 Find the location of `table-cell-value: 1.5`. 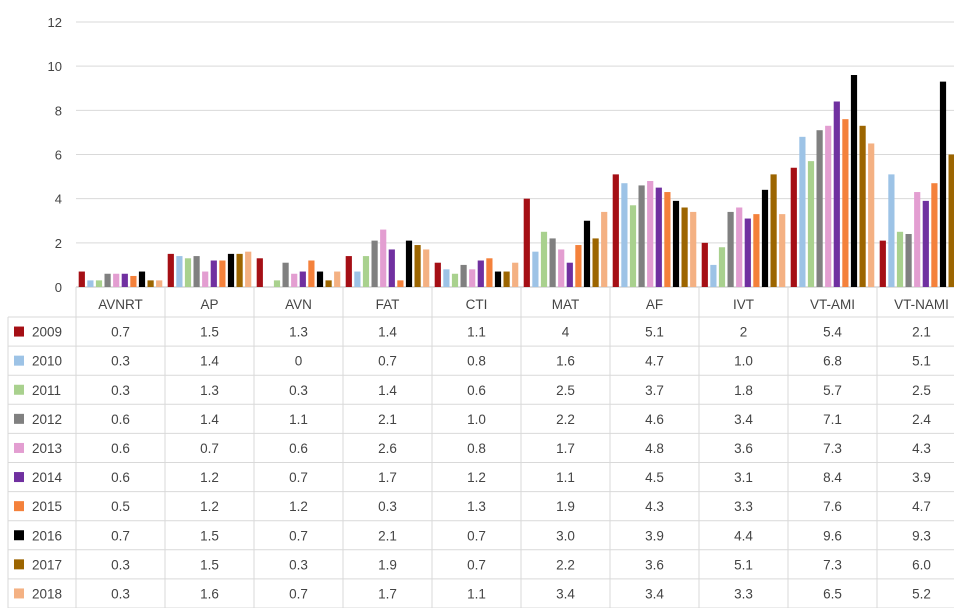

table-cell-value: 1.5 is located at coordinates (209, 564).